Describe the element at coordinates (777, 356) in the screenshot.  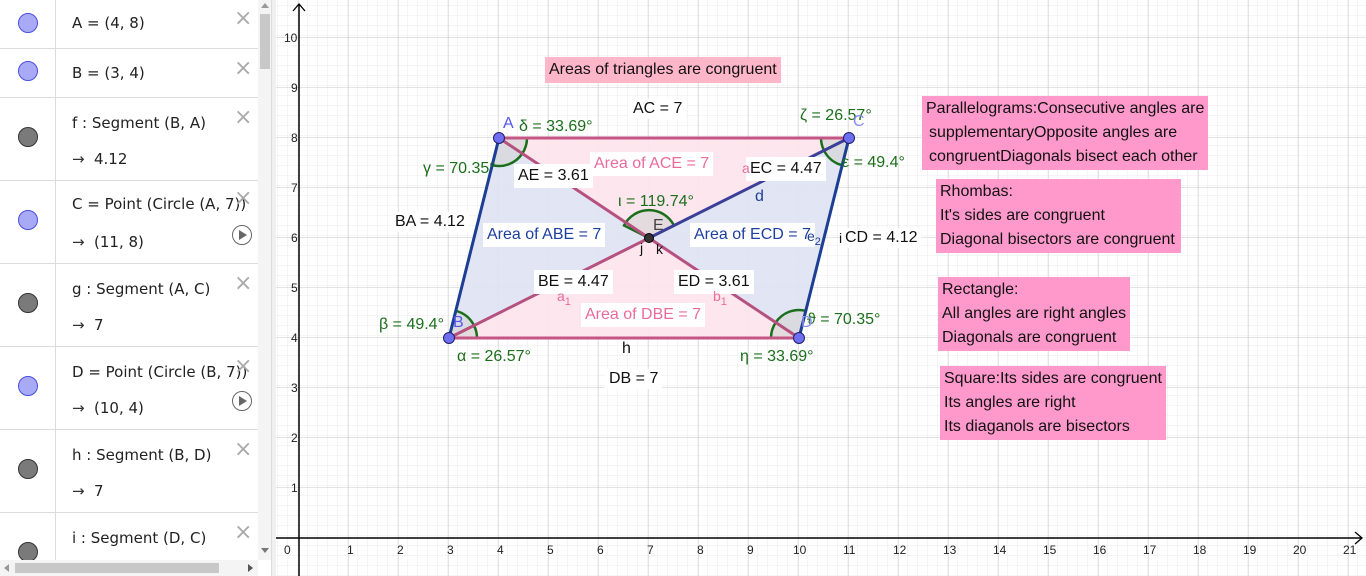
I see `label-angle-eta: η = 33.69°` at that location.